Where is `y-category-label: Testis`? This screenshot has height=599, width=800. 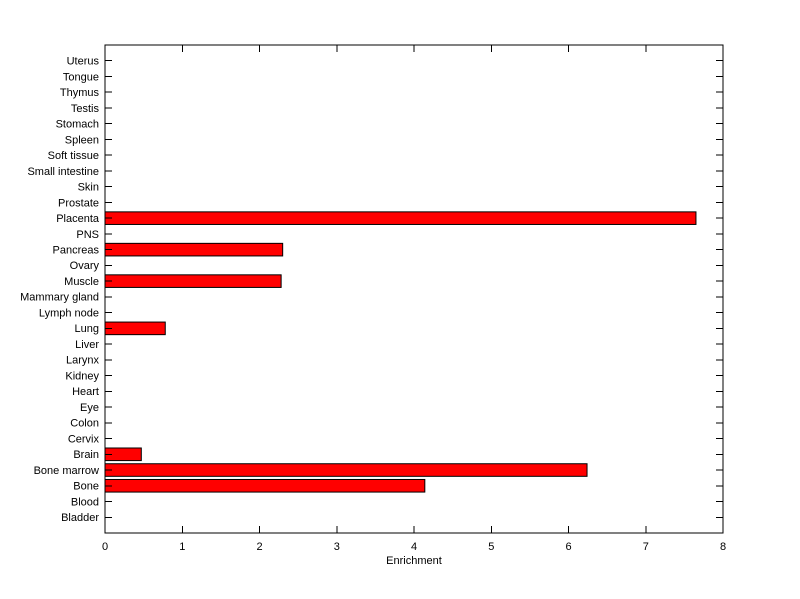 y-category-label: Testis is located at coordinates (85, 109).